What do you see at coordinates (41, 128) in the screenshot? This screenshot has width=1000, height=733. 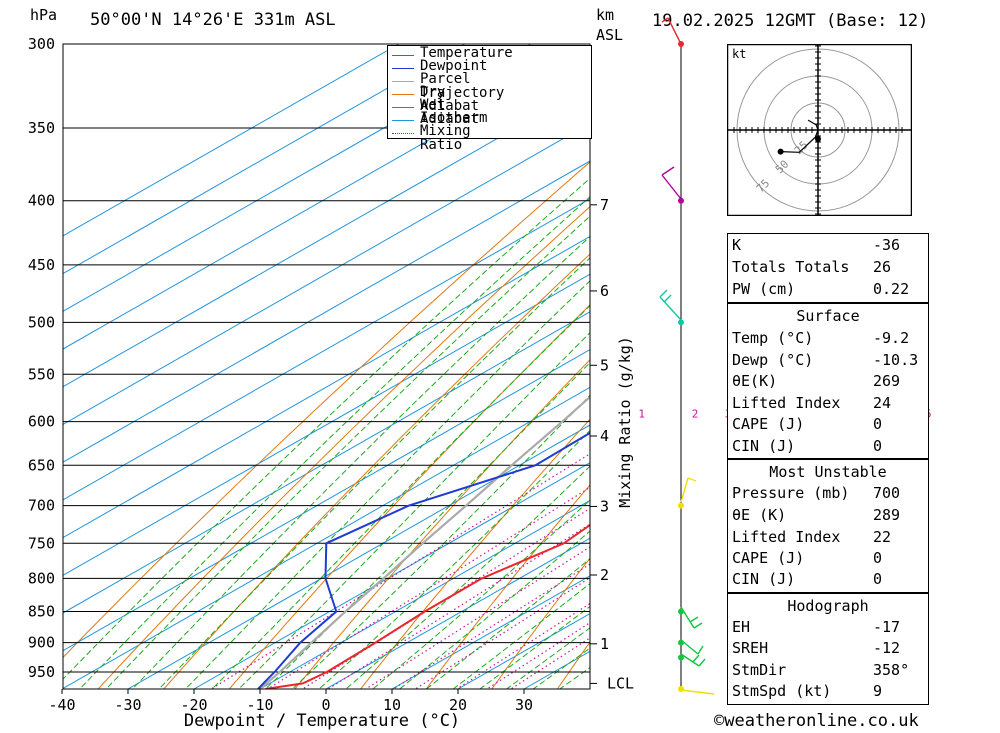 I see `pressure-tick-label: 350` at bounding box center [41, 128].